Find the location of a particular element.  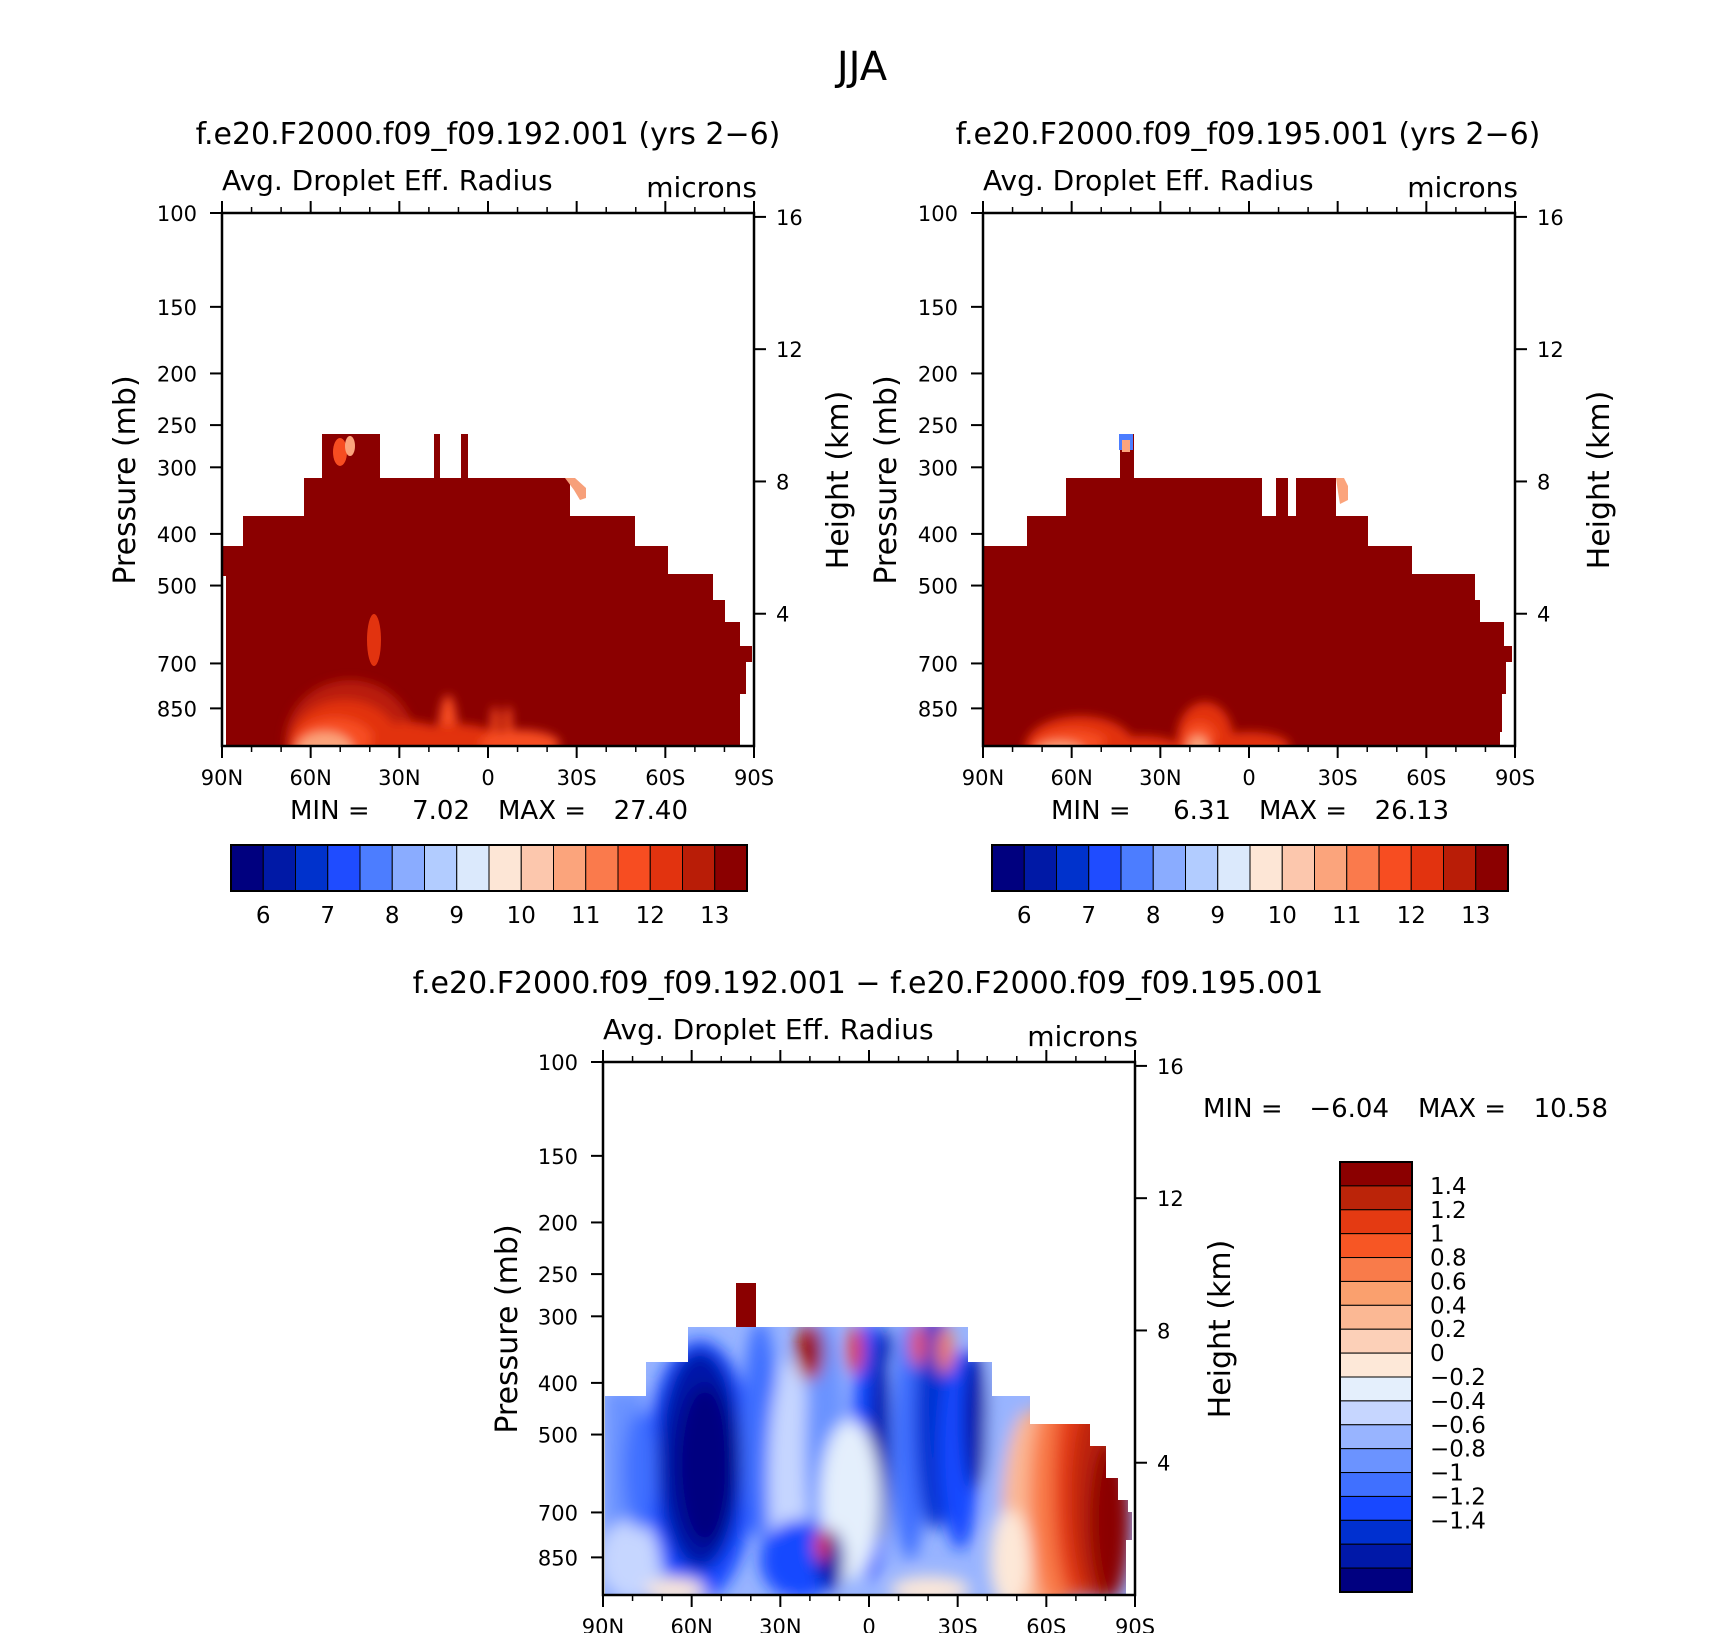

panel-192-data-region is located at coordinates (487, 590).